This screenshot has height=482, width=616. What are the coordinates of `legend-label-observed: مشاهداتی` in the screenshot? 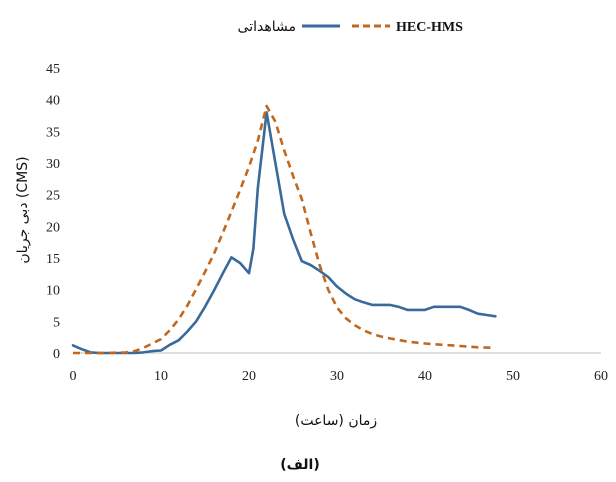 It's located at (267, 27).